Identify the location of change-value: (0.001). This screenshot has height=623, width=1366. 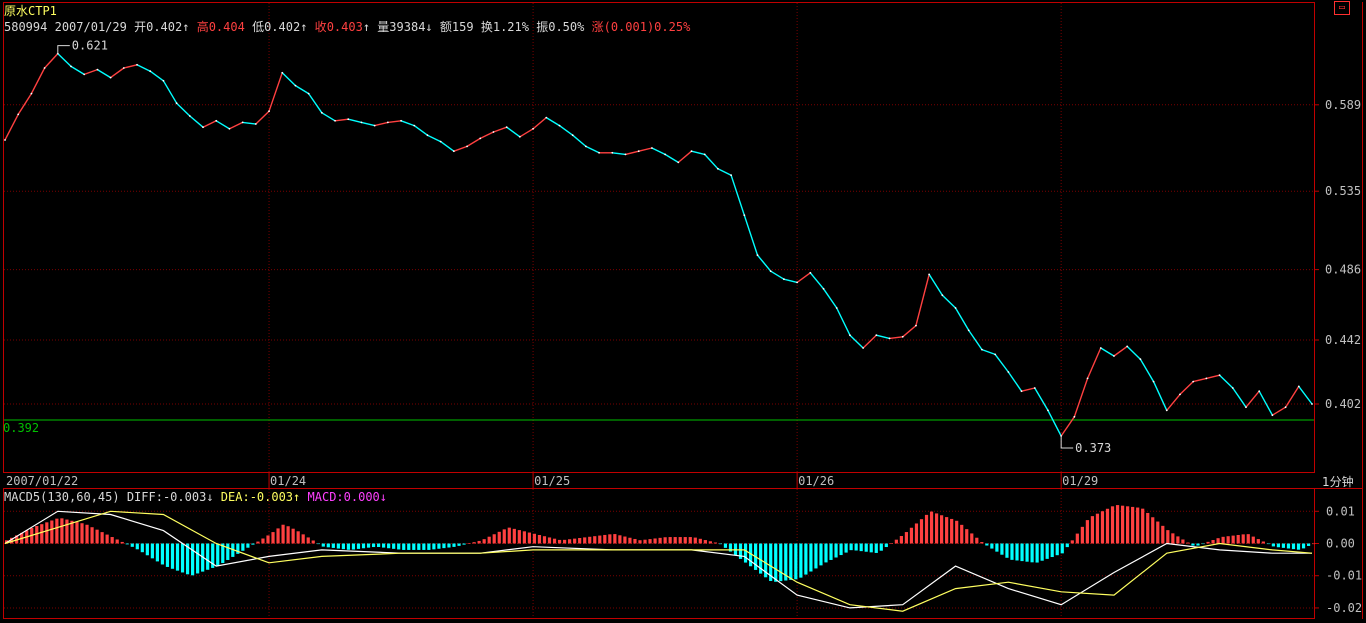
(629, 27).